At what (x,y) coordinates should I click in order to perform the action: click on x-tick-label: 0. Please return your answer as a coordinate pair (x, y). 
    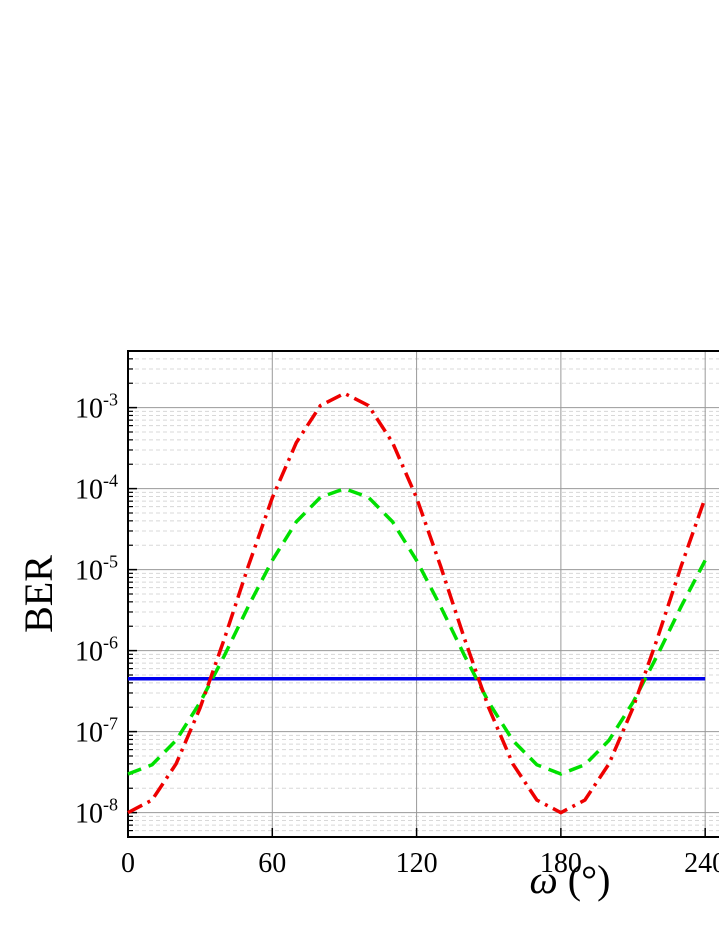
    Looking at the image, I should click on (128, 863).